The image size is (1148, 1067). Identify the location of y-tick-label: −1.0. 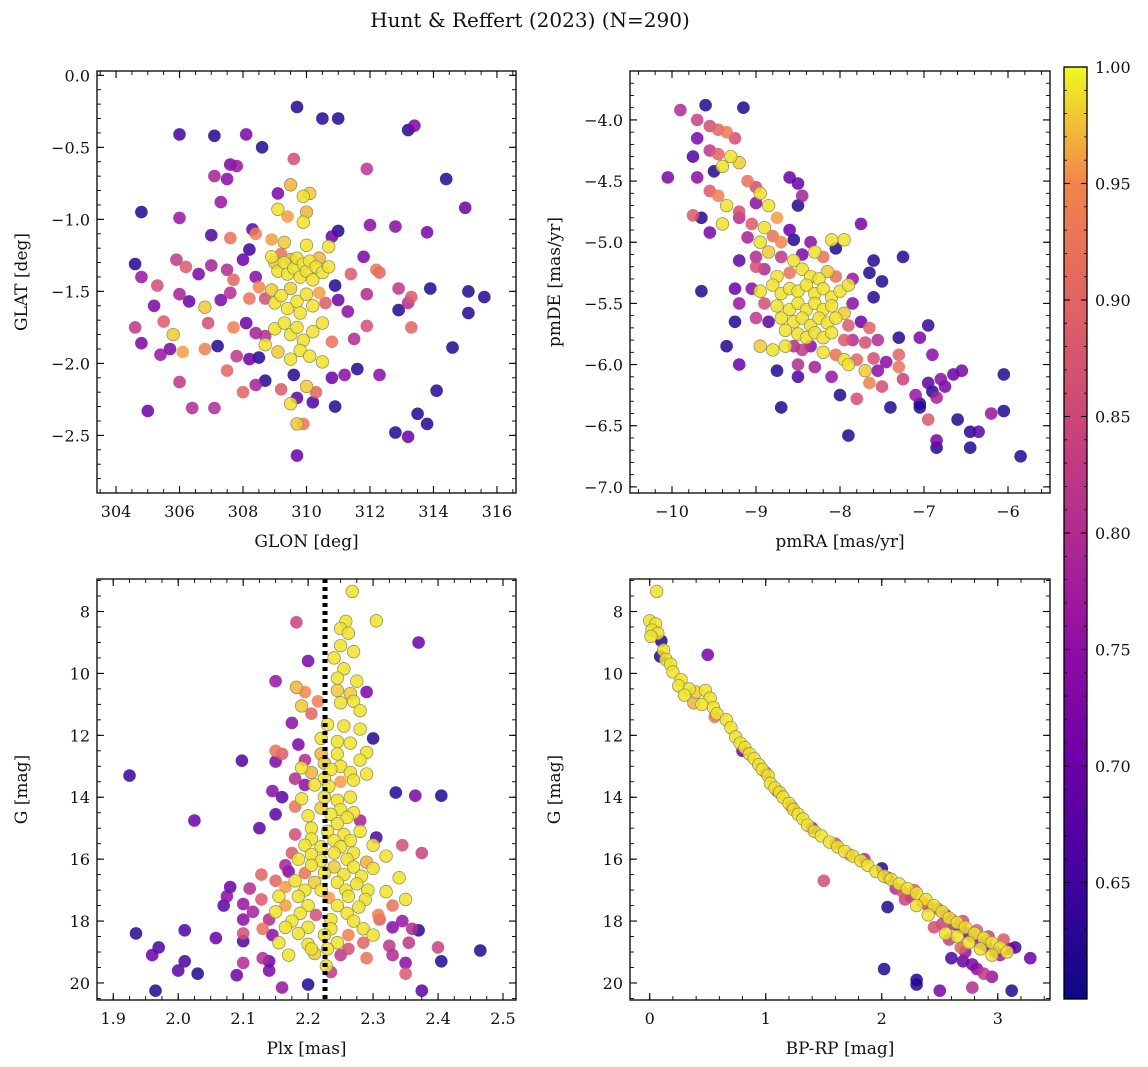
(70, 219).